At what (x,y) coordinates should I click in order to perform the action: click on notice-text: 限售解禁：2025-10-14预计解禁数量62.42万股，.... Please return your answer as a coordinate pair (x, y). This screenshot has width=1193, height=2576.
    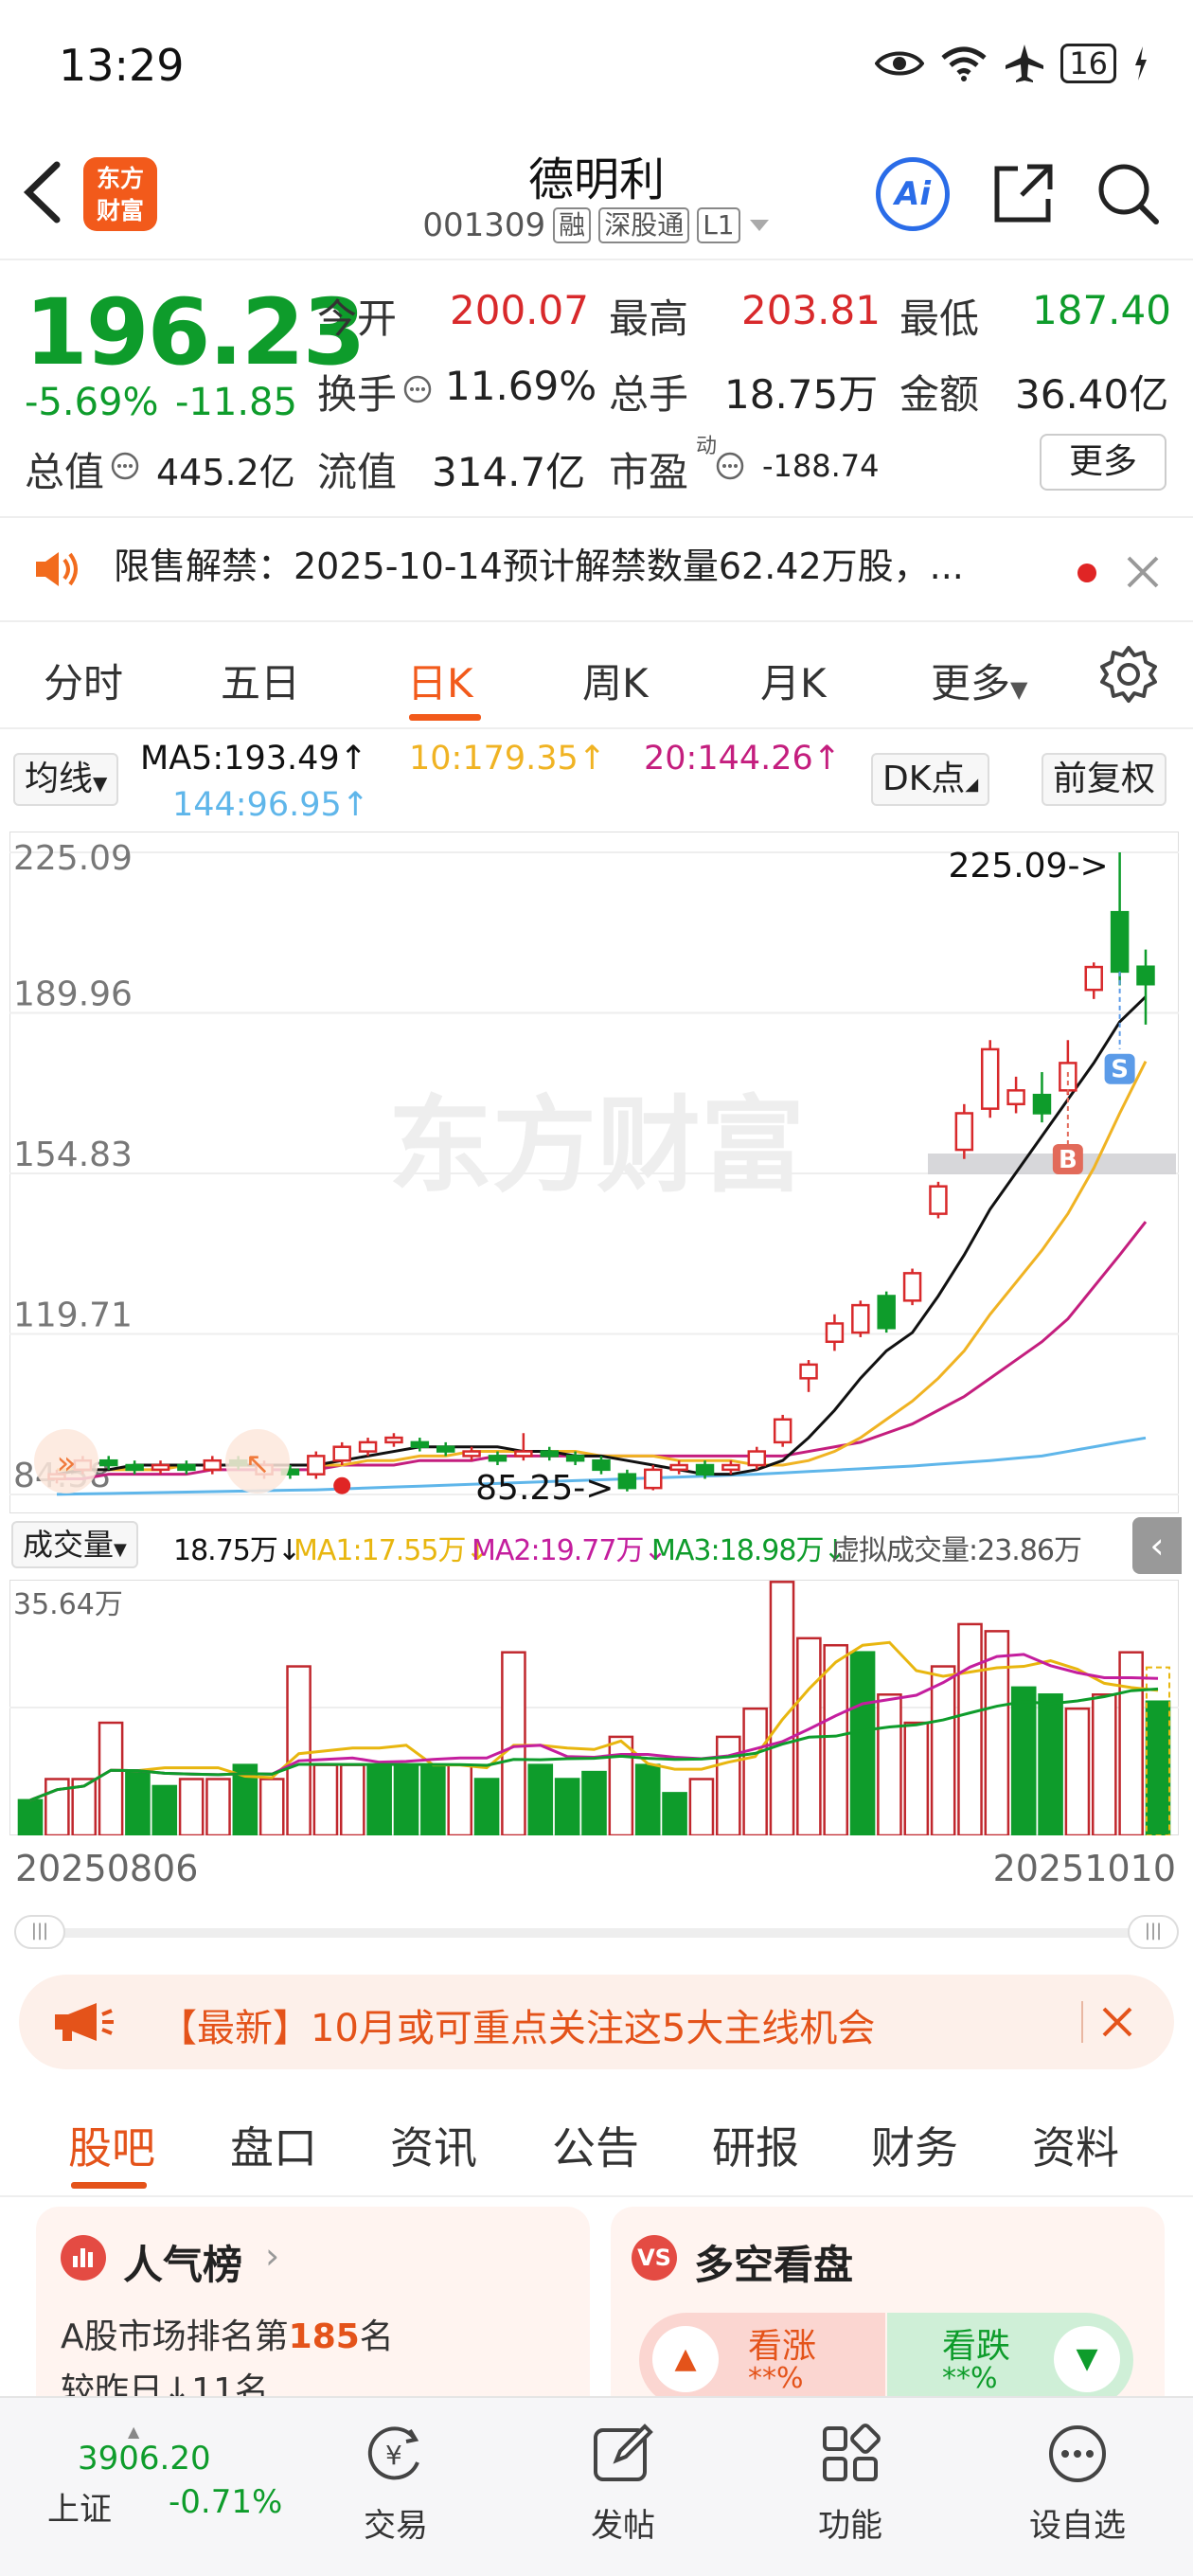
    Looking at the image, I should click on (539, 566).